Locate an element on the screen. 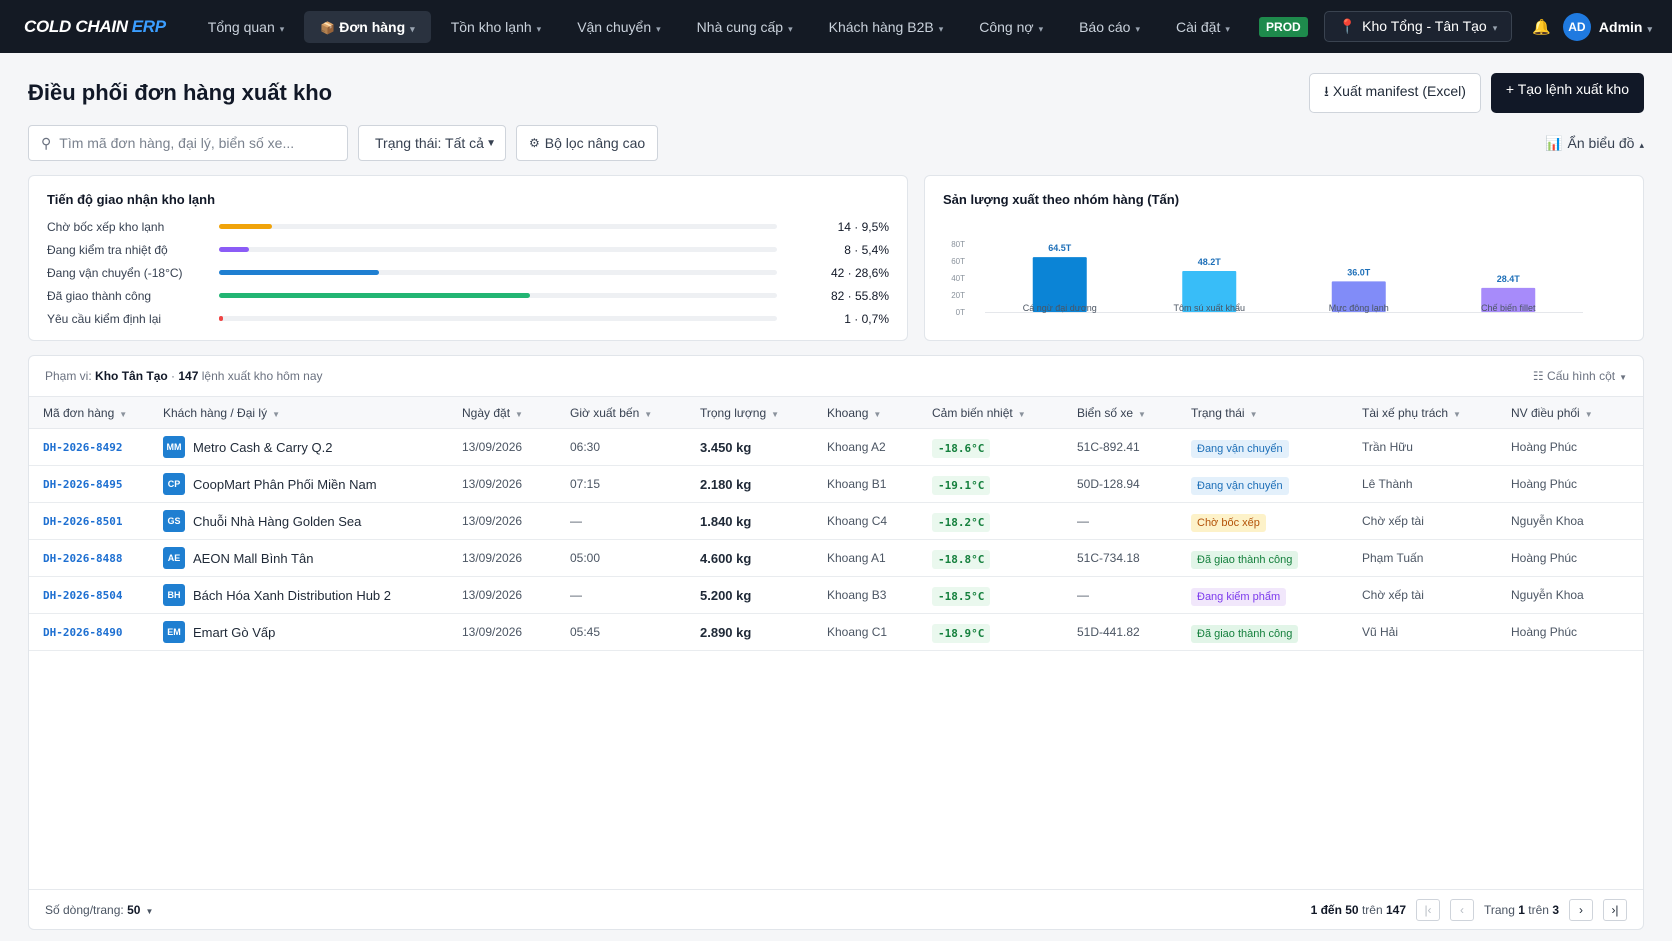 The image size is (1672, 941). prev-page-button: ‹ is located at coordinates (1462, 909).